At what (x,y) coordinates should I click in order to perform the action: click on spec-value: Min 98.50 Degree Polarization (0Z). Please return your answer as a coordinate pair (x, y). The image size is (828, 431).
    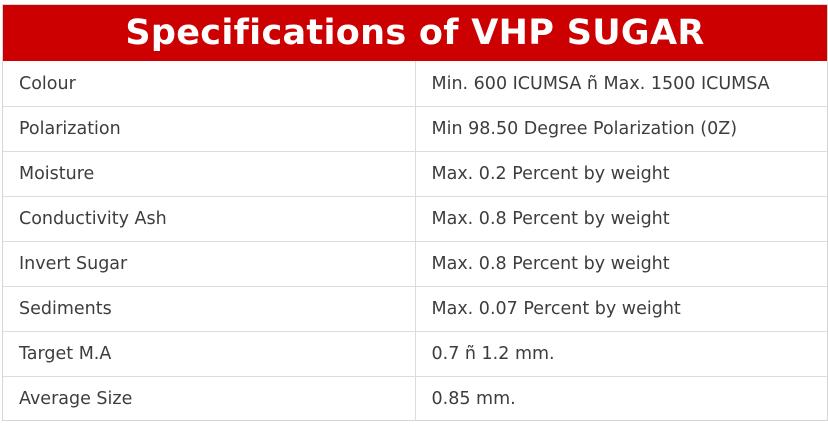
    Looking at the image, I should click on (621, 129).